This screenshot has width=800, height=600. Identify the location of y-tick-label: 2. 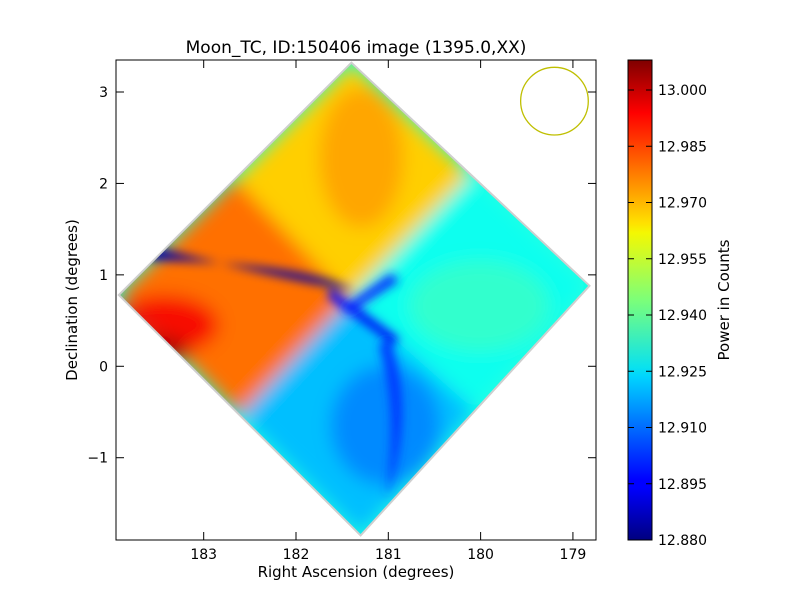
(103, 184).